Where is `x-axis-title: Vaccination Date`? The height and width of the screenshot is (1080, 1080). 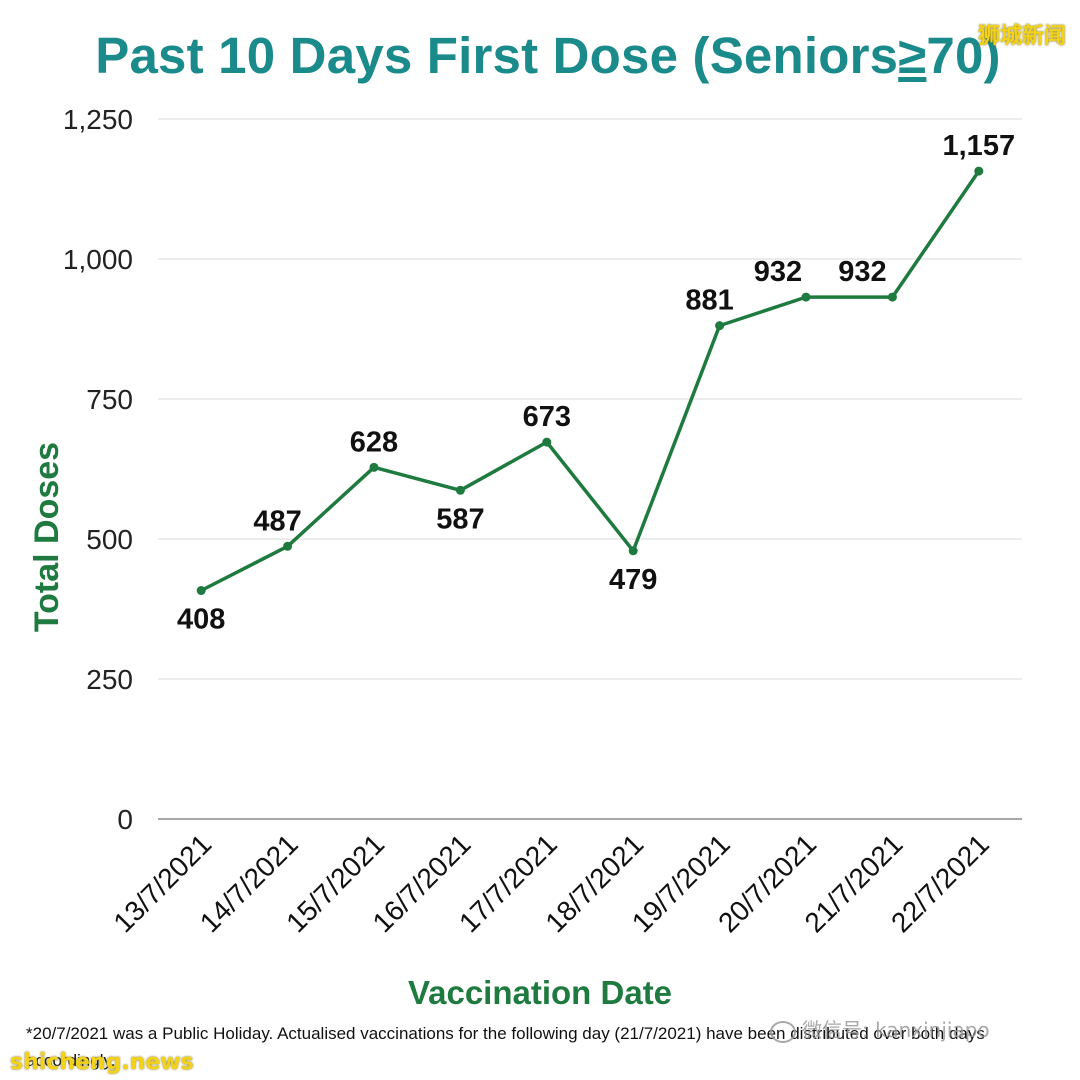 x-axis-title: Vaccination Date is located at coordinates (540, 992).